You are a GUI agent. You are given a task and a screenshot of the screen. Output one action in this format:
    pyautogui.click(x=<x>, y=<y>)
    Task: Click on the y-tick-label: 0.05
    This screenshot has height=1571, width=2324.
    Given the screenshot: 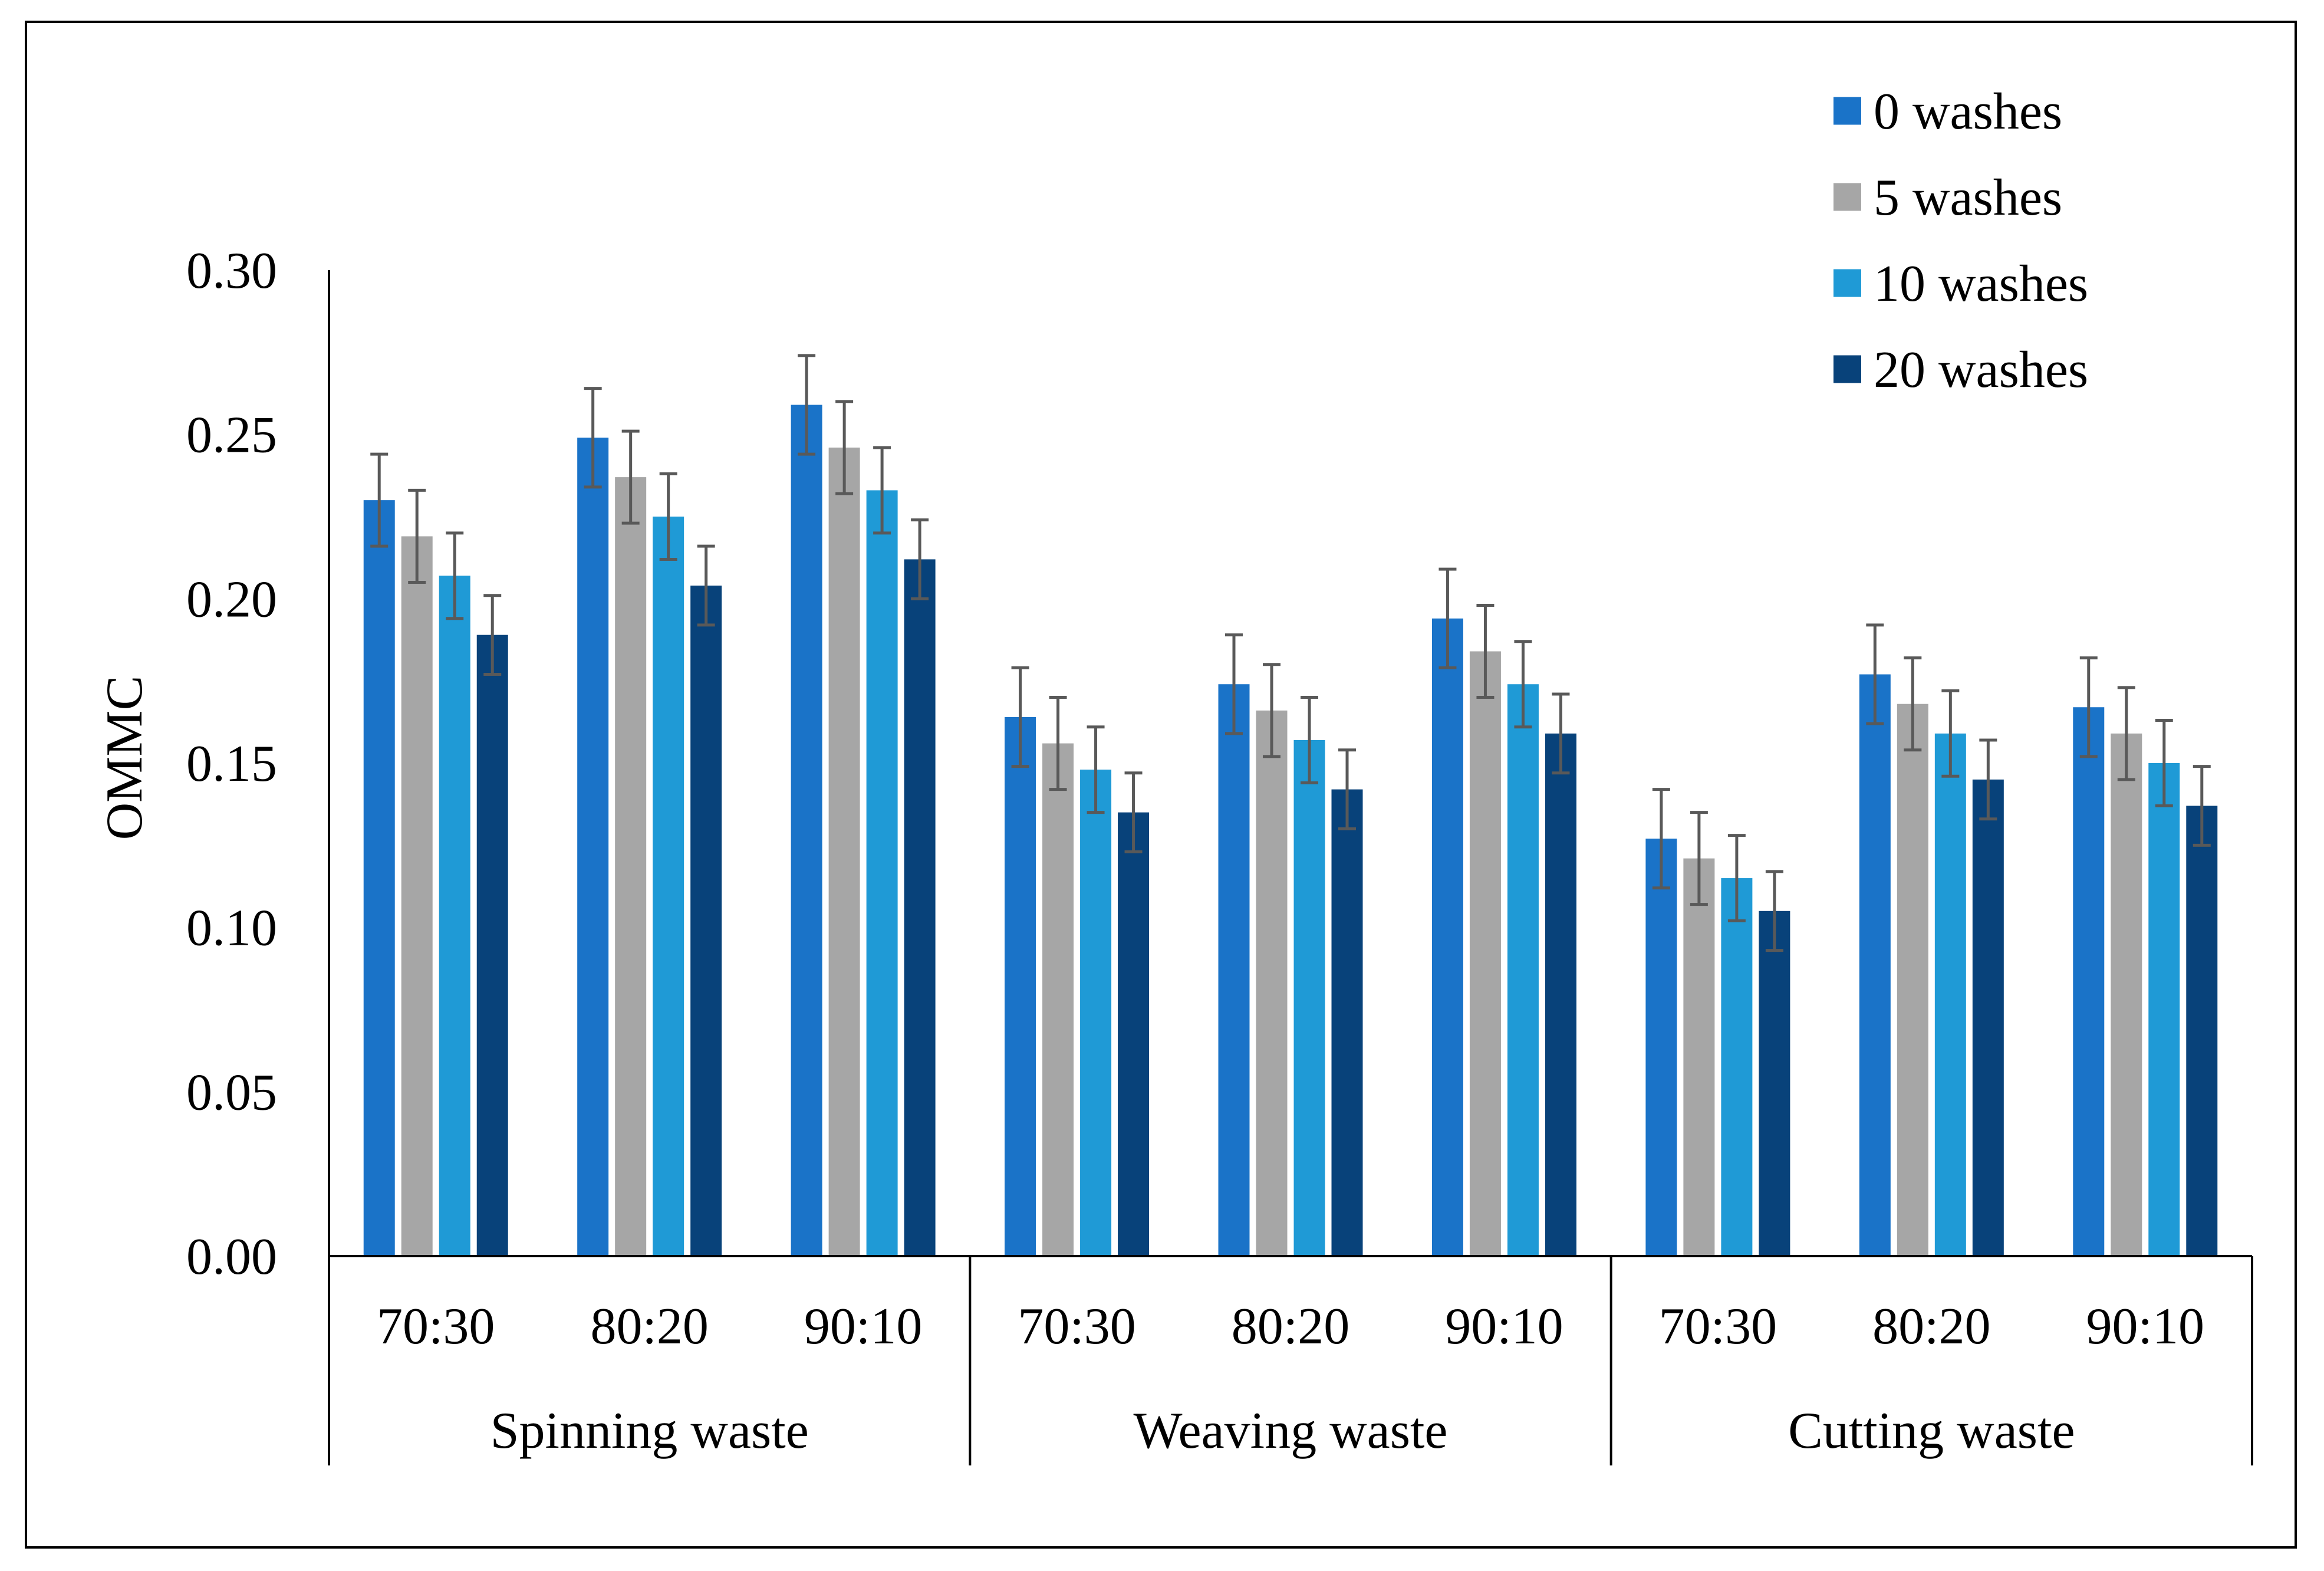 What is the action you would take?
    pyautogui.click(x=231, y=1092)
    